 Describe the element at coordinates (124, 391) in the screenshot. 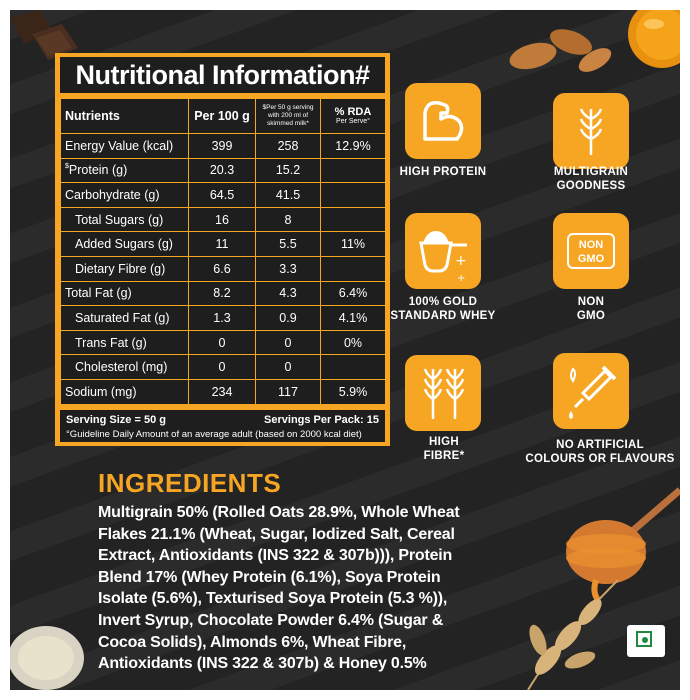

I see `nutrient-name: Sodium (mg)` at that location.